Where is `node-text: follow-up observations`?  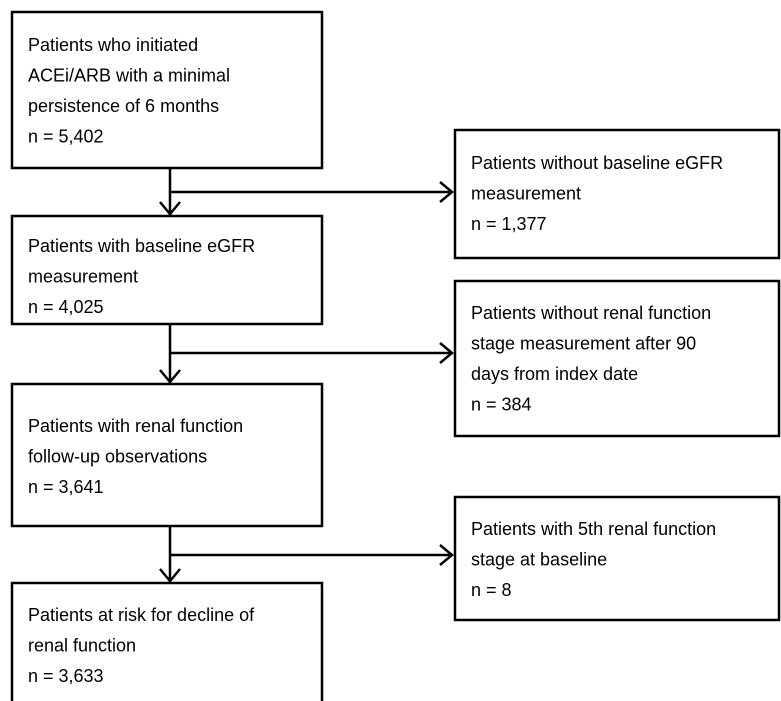 node-text: follow-up observations is located at coordinates (117, 456).